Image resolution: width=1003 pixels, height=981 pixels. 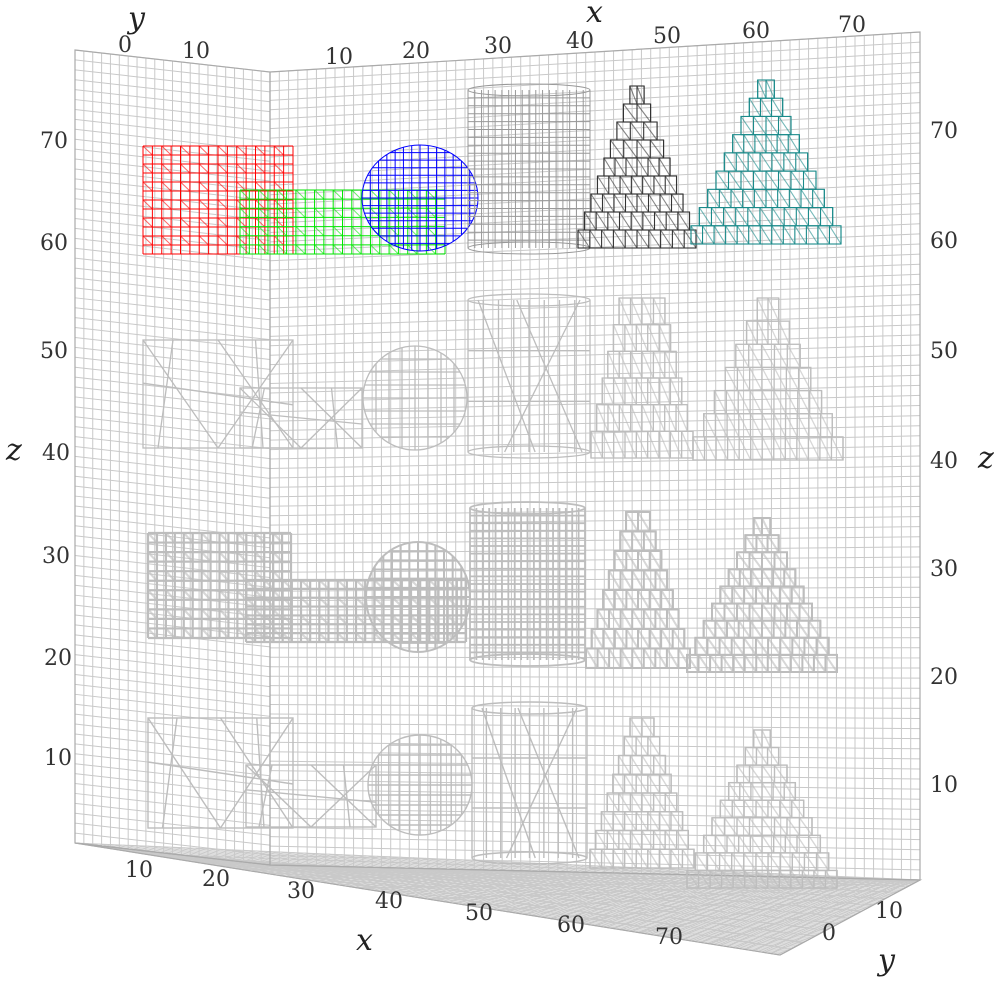 I want to click on tri-sphere-icon, so click(x=420, y=785).